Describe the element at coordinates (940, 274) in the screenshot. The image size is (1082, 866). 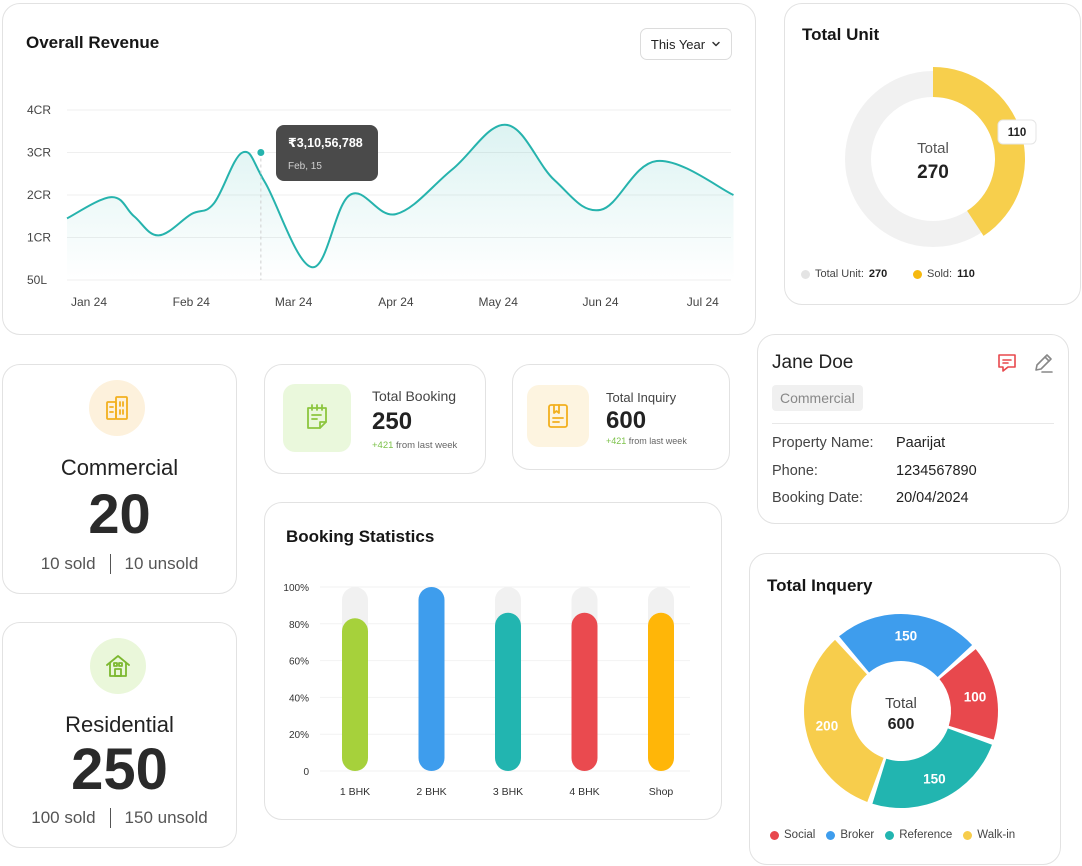
I see `legend-sold-label: Sold:` at that location.